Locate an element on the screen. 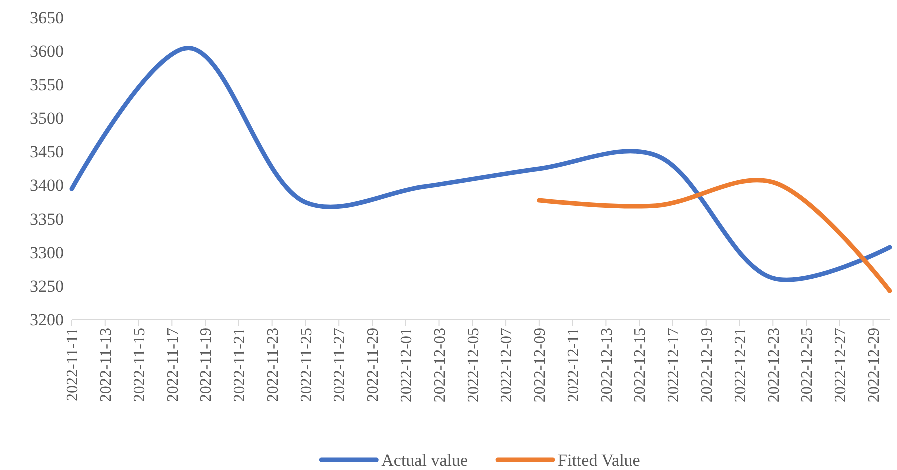  x-tick-label: 2022-12-29 is located at coordinates (874, 365).